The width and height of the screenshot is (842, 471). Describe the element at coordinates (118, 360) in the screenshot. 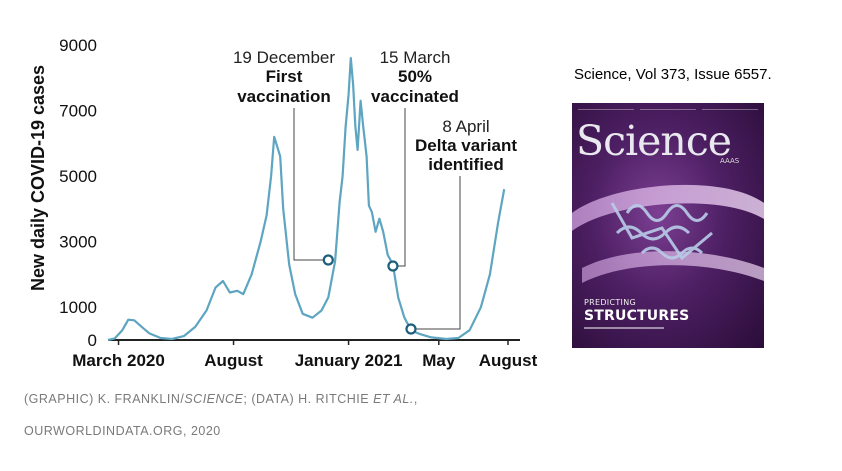

I see `x-tick-label: March 2020` at that location.